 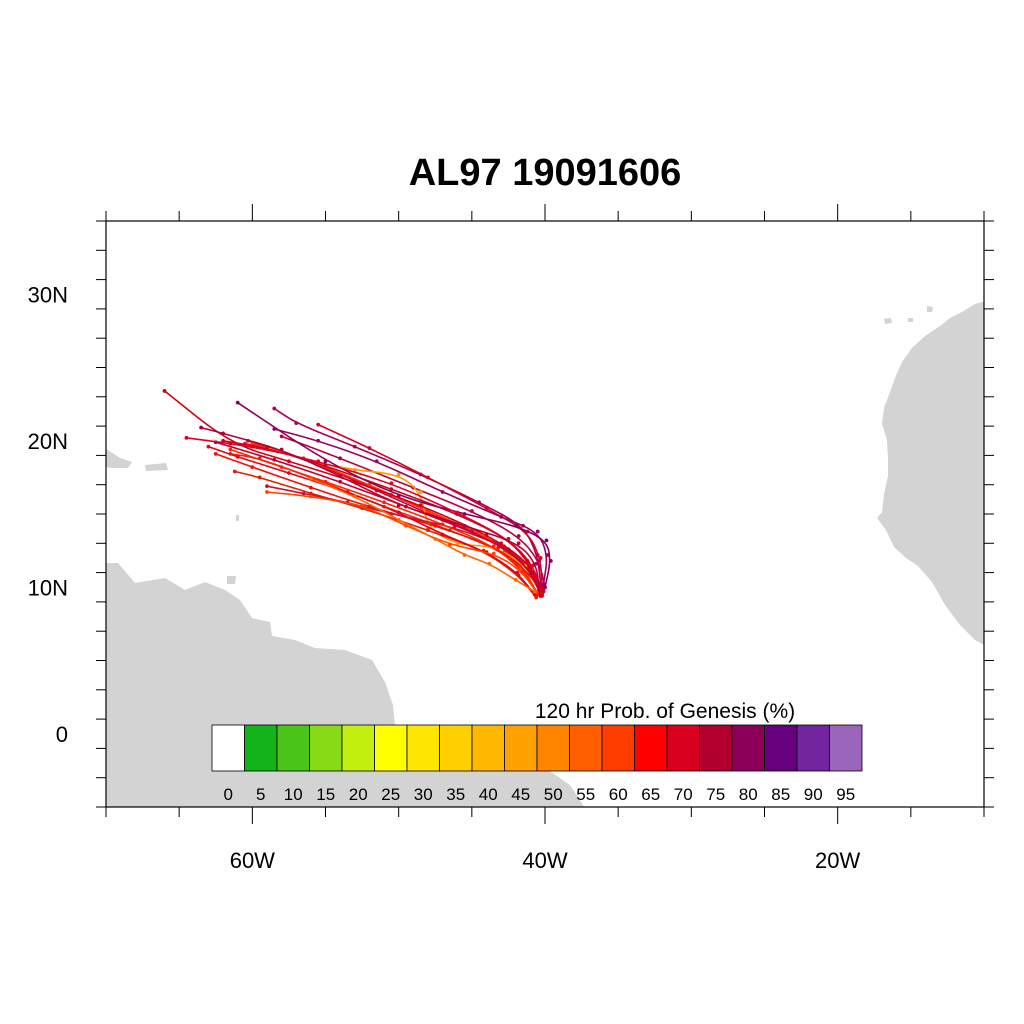 I want to click on colorbar-label: 20, so click(x=358, y=794).